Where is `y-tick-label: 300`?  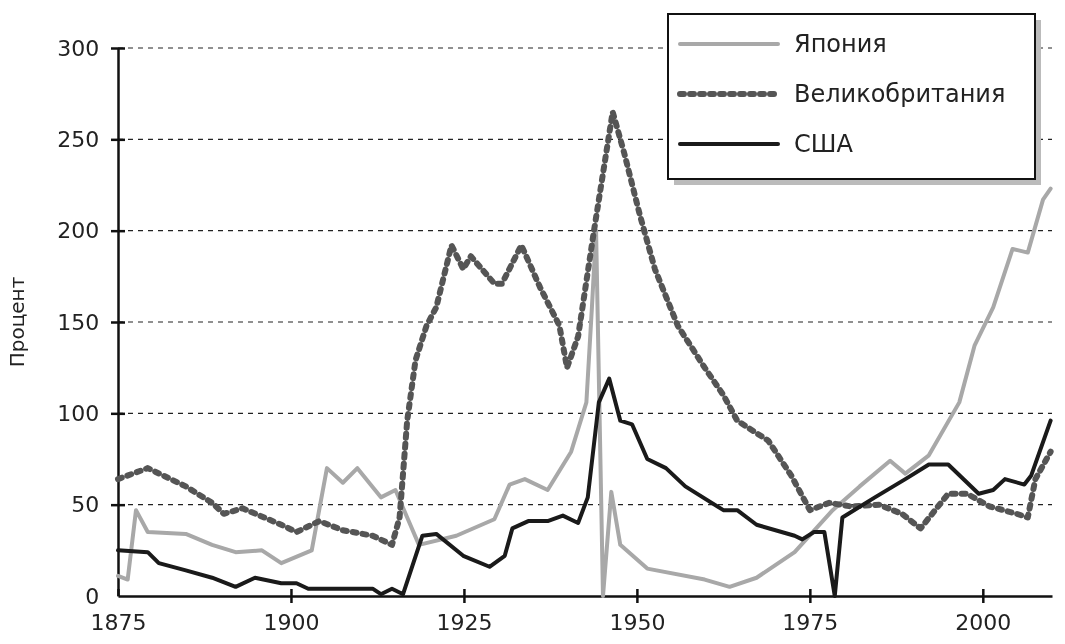 y-tick-label: 300 is located at coordinates (78, 48).